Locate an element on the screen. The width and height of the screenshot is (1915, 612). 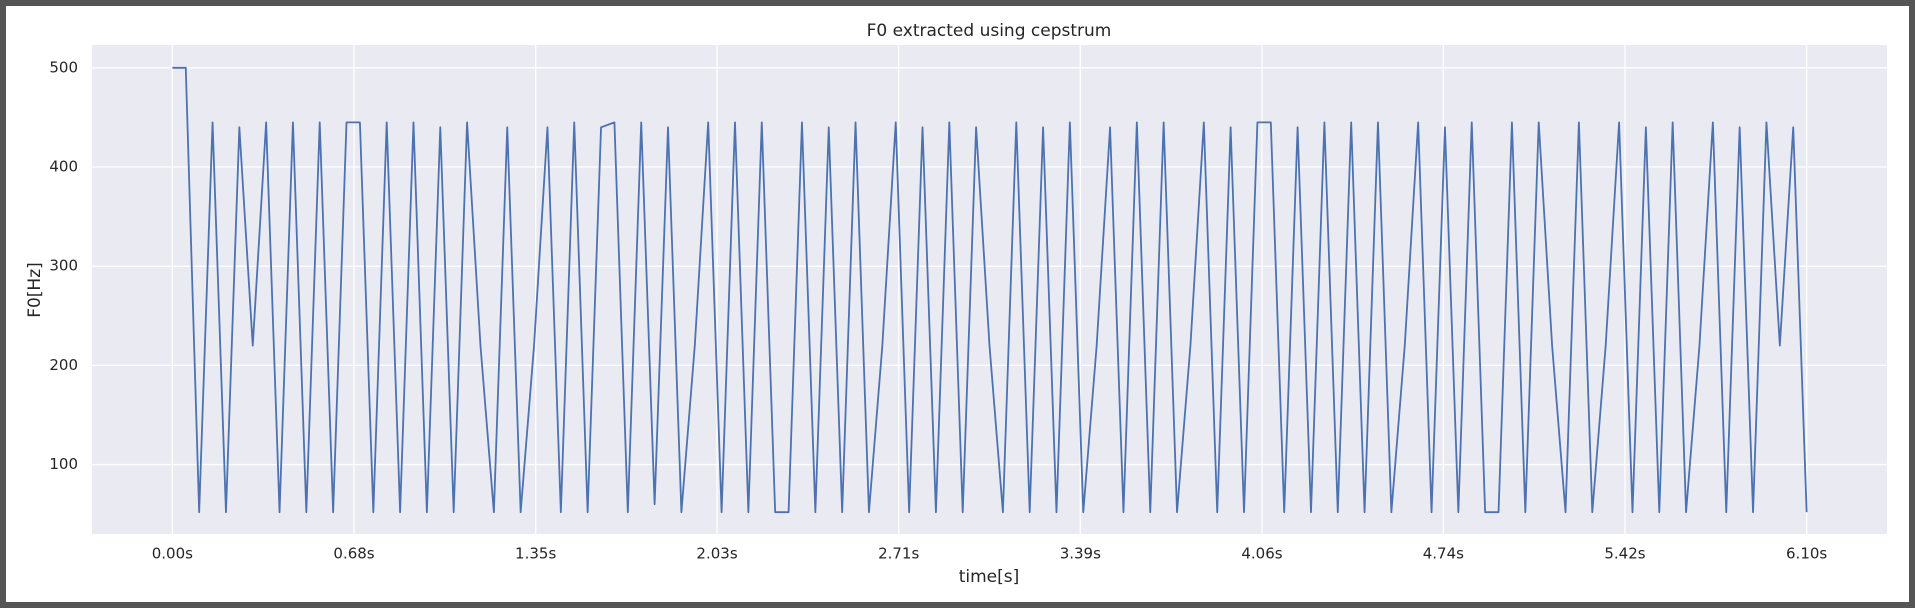
x-tick-label: 4.74s is located at coordinates (1443, 554).